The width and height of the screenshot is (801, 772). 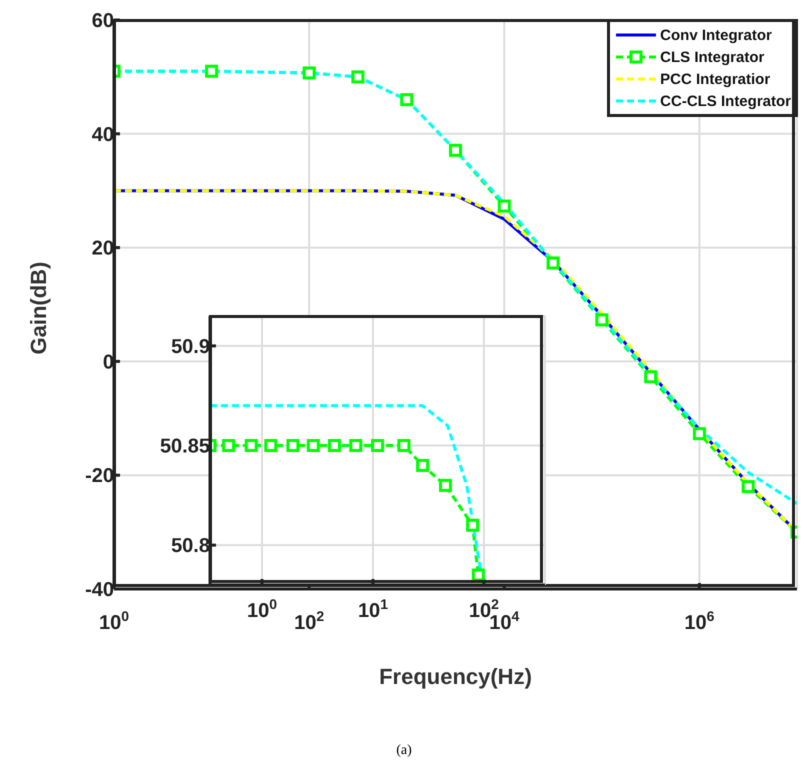 I want to click on legend-label: Conv Integrator, so click(x=716, y=35).